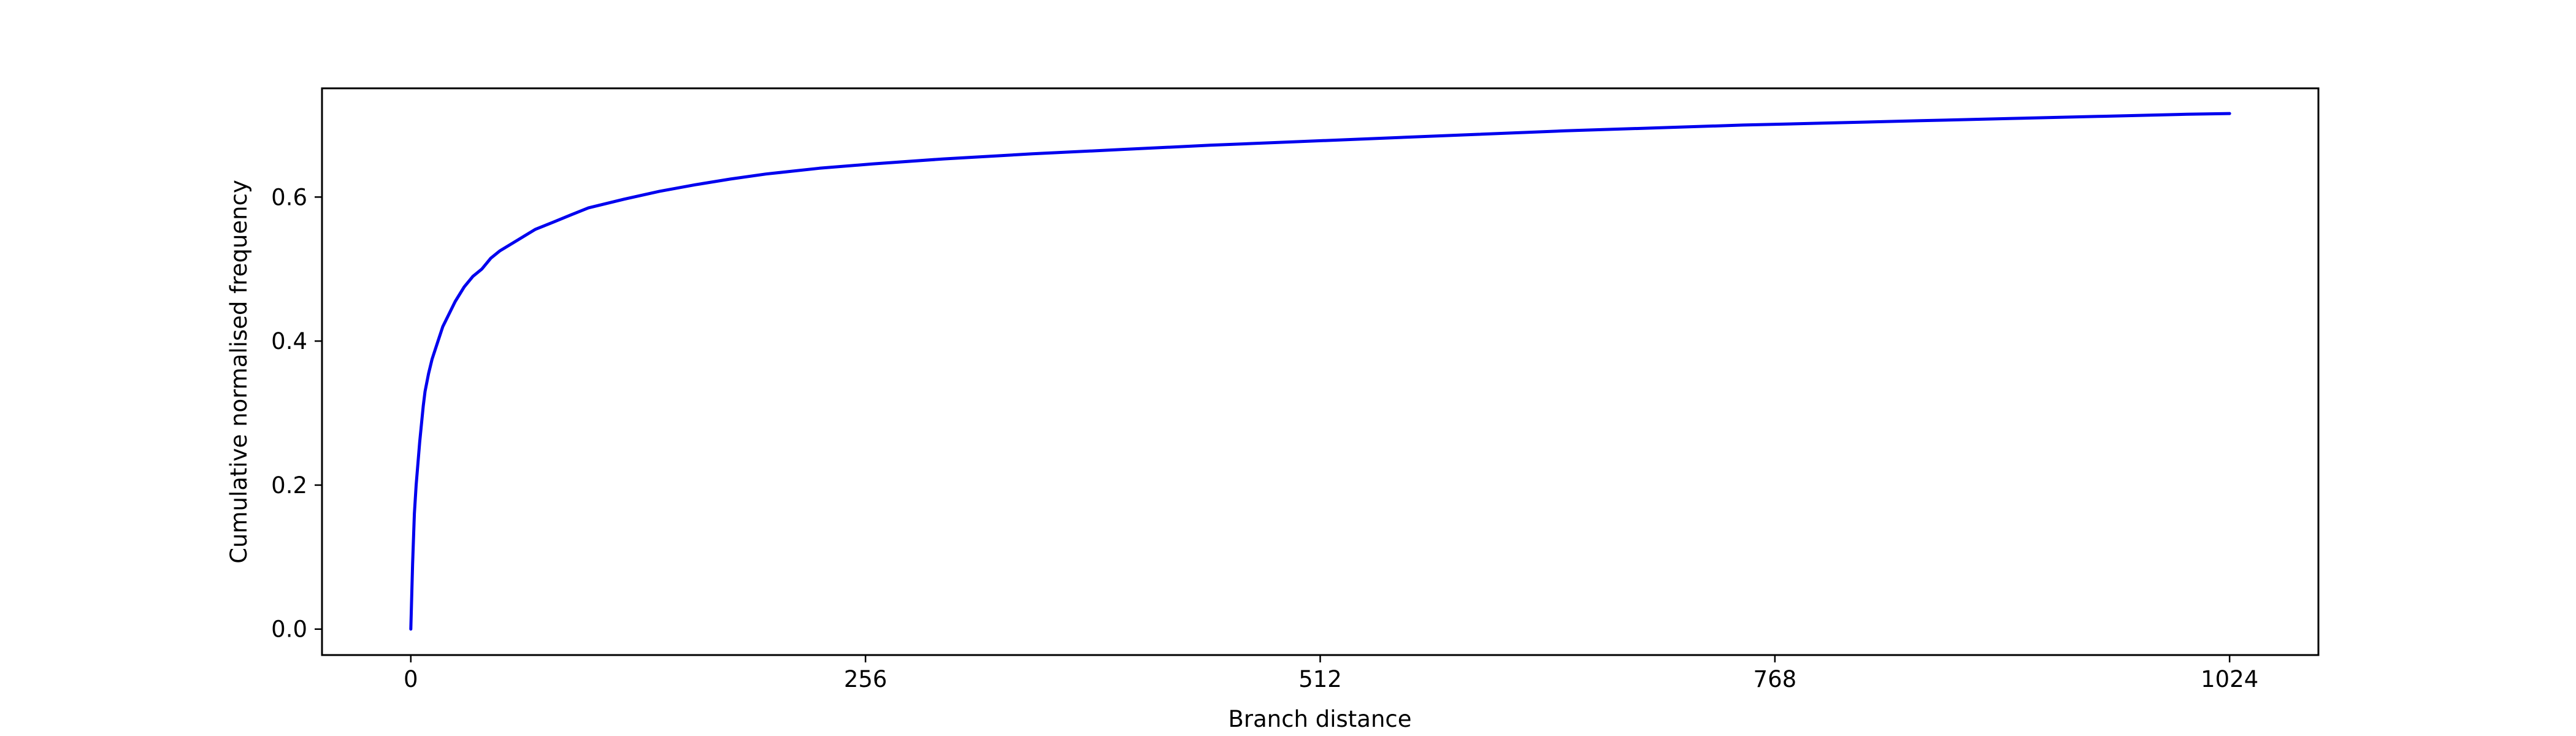  I want to click on y-tick-label: 0.4, so click(289, 341).